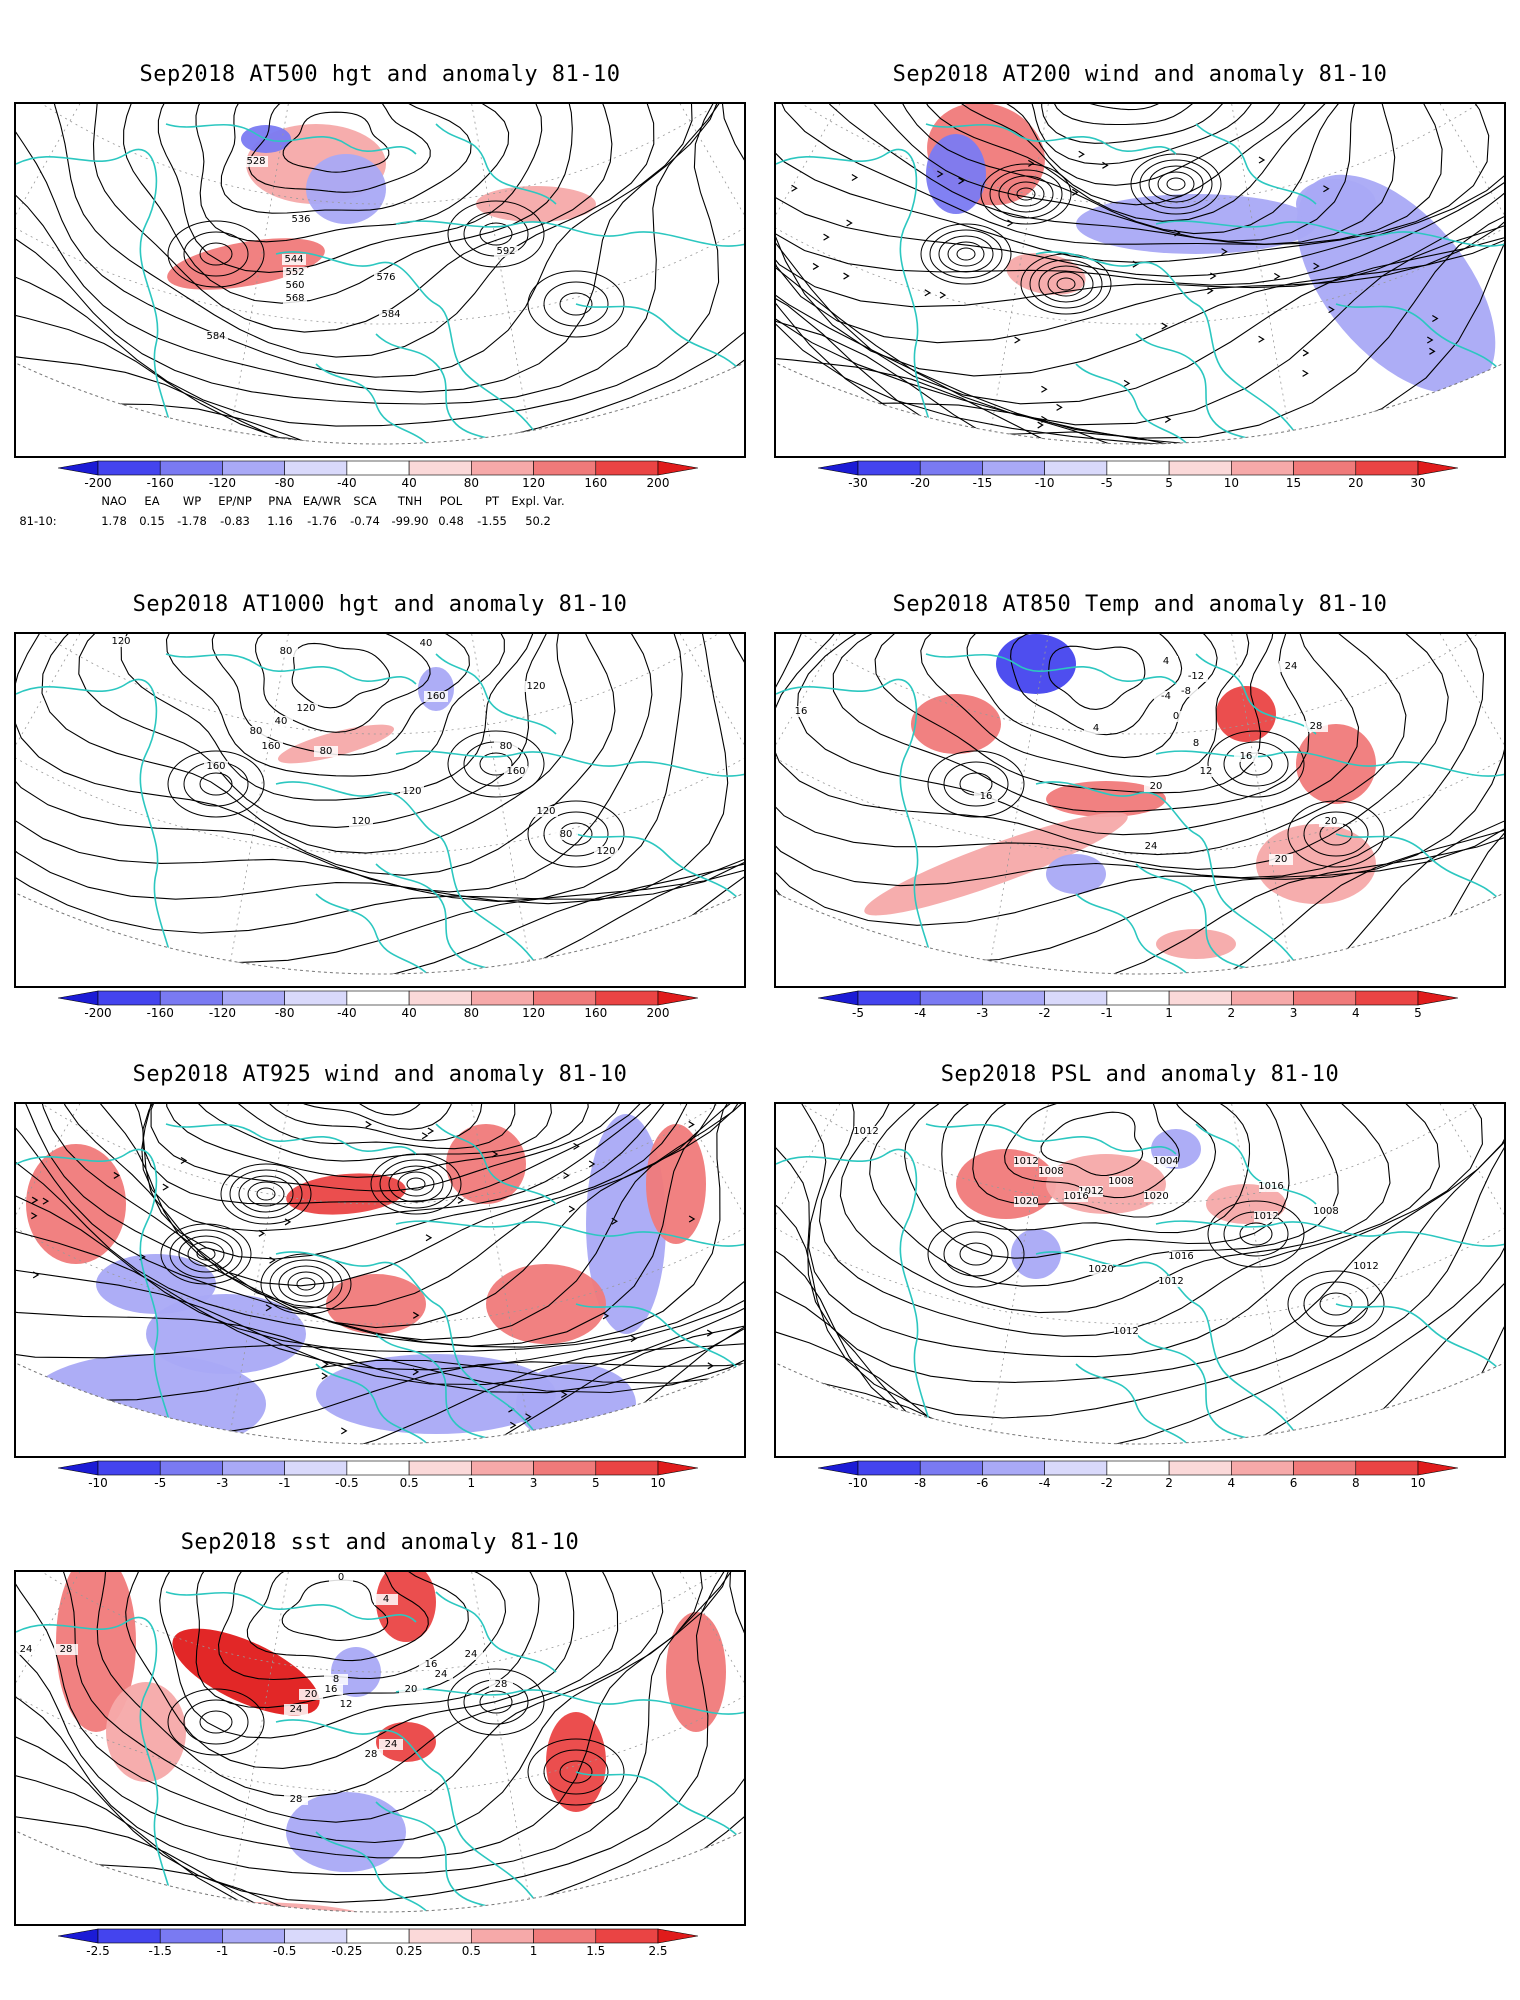  What do you see at coordinates (322, 521) in the screenshot?
I see `index-value: -1.76` at bounding box center [322, 521].